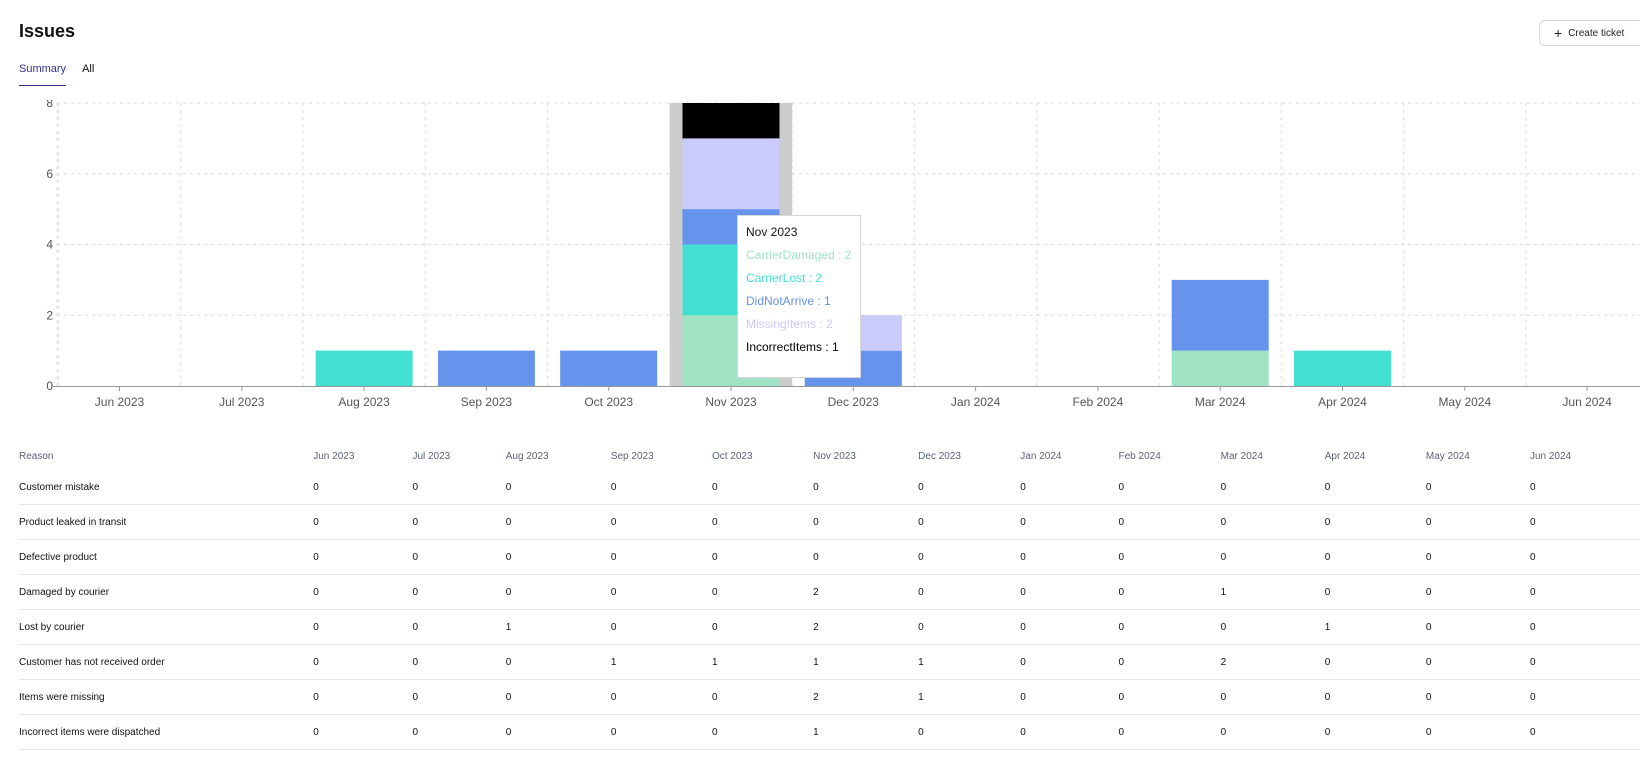  What do you see at coordinates (49, 386) in the screenshot?
I see `y-tick-label: 0` at bounding box center [49, 386].